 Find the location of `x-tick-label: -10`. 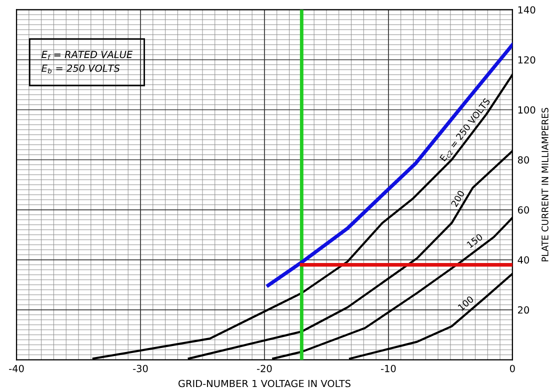

x-tick-label: -10 is located at coordinates (388, 368).